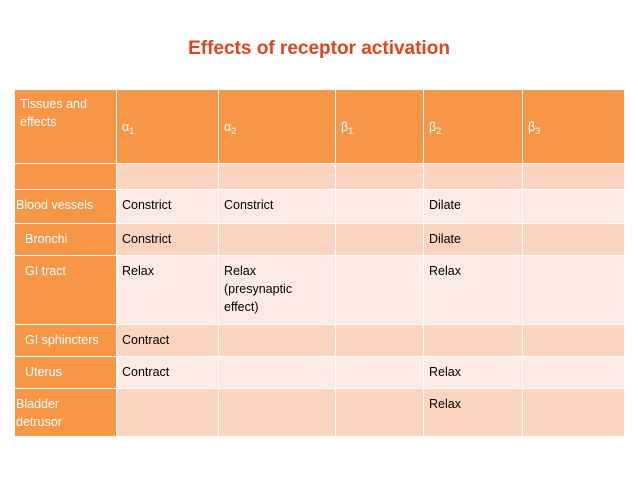 The height and width of the screenshot is (479, 638). I want to click on header-alpha1-sub: 1, so click(132, 130).